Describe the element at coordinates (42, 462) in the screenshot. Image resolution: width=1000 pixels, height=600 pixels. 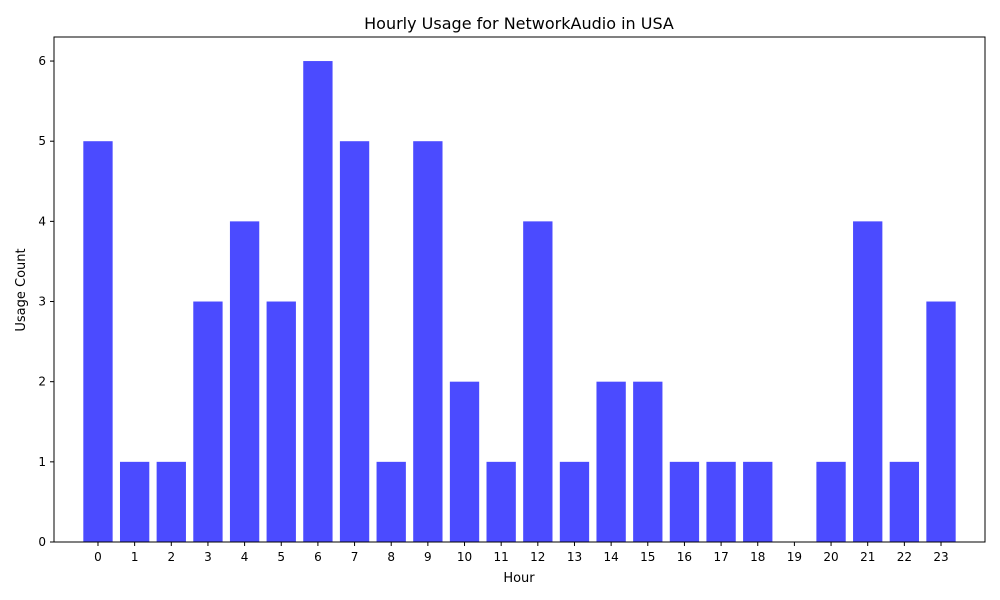
I see `y-tick-label: 1` at that location.